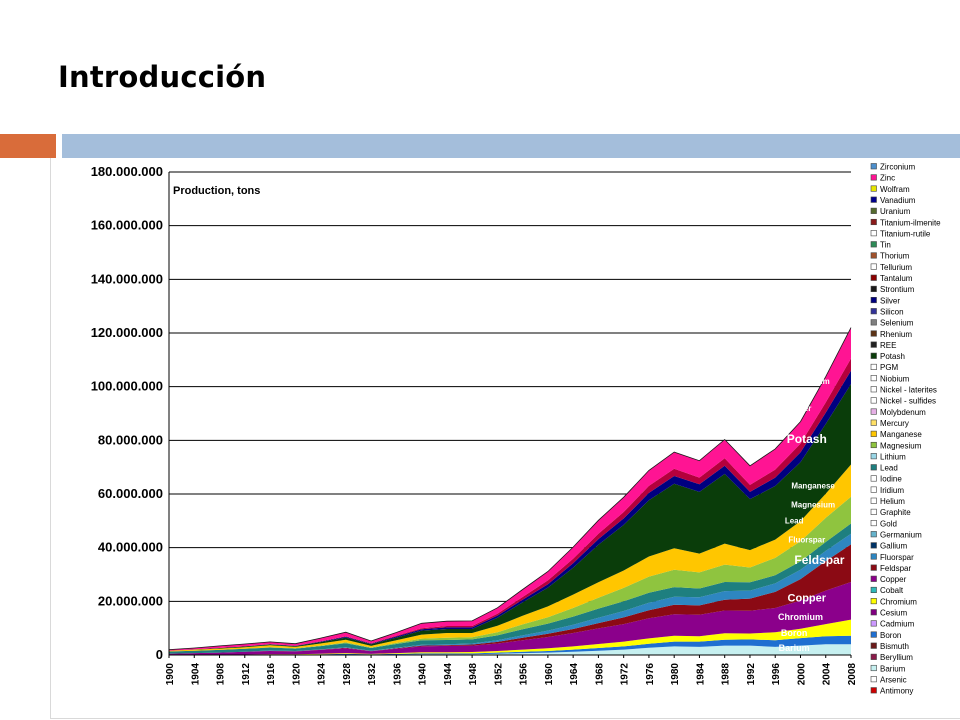 Image resolution: width=960 pixels, height=720 pixels. I want to click on x-tick-label: 1928, so click(347, 674).